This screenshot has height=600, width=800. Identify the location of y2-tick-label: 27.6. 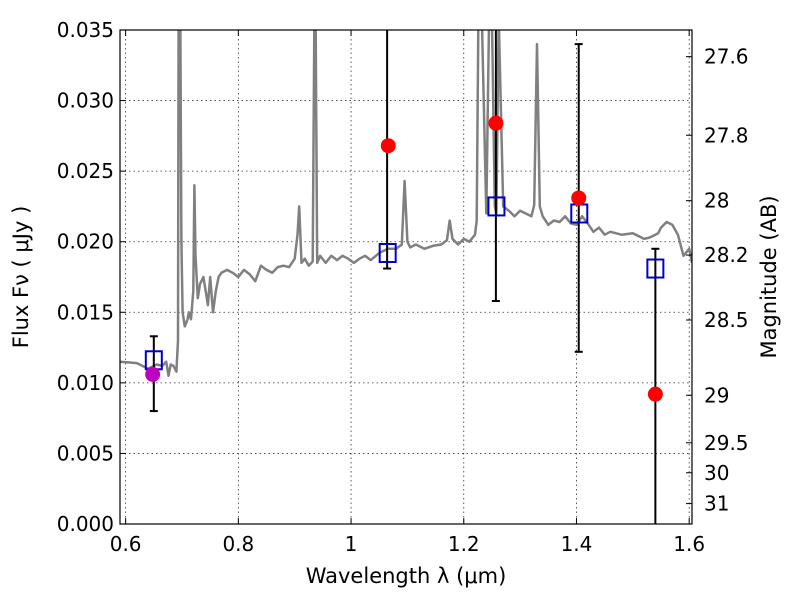
(726, 57).